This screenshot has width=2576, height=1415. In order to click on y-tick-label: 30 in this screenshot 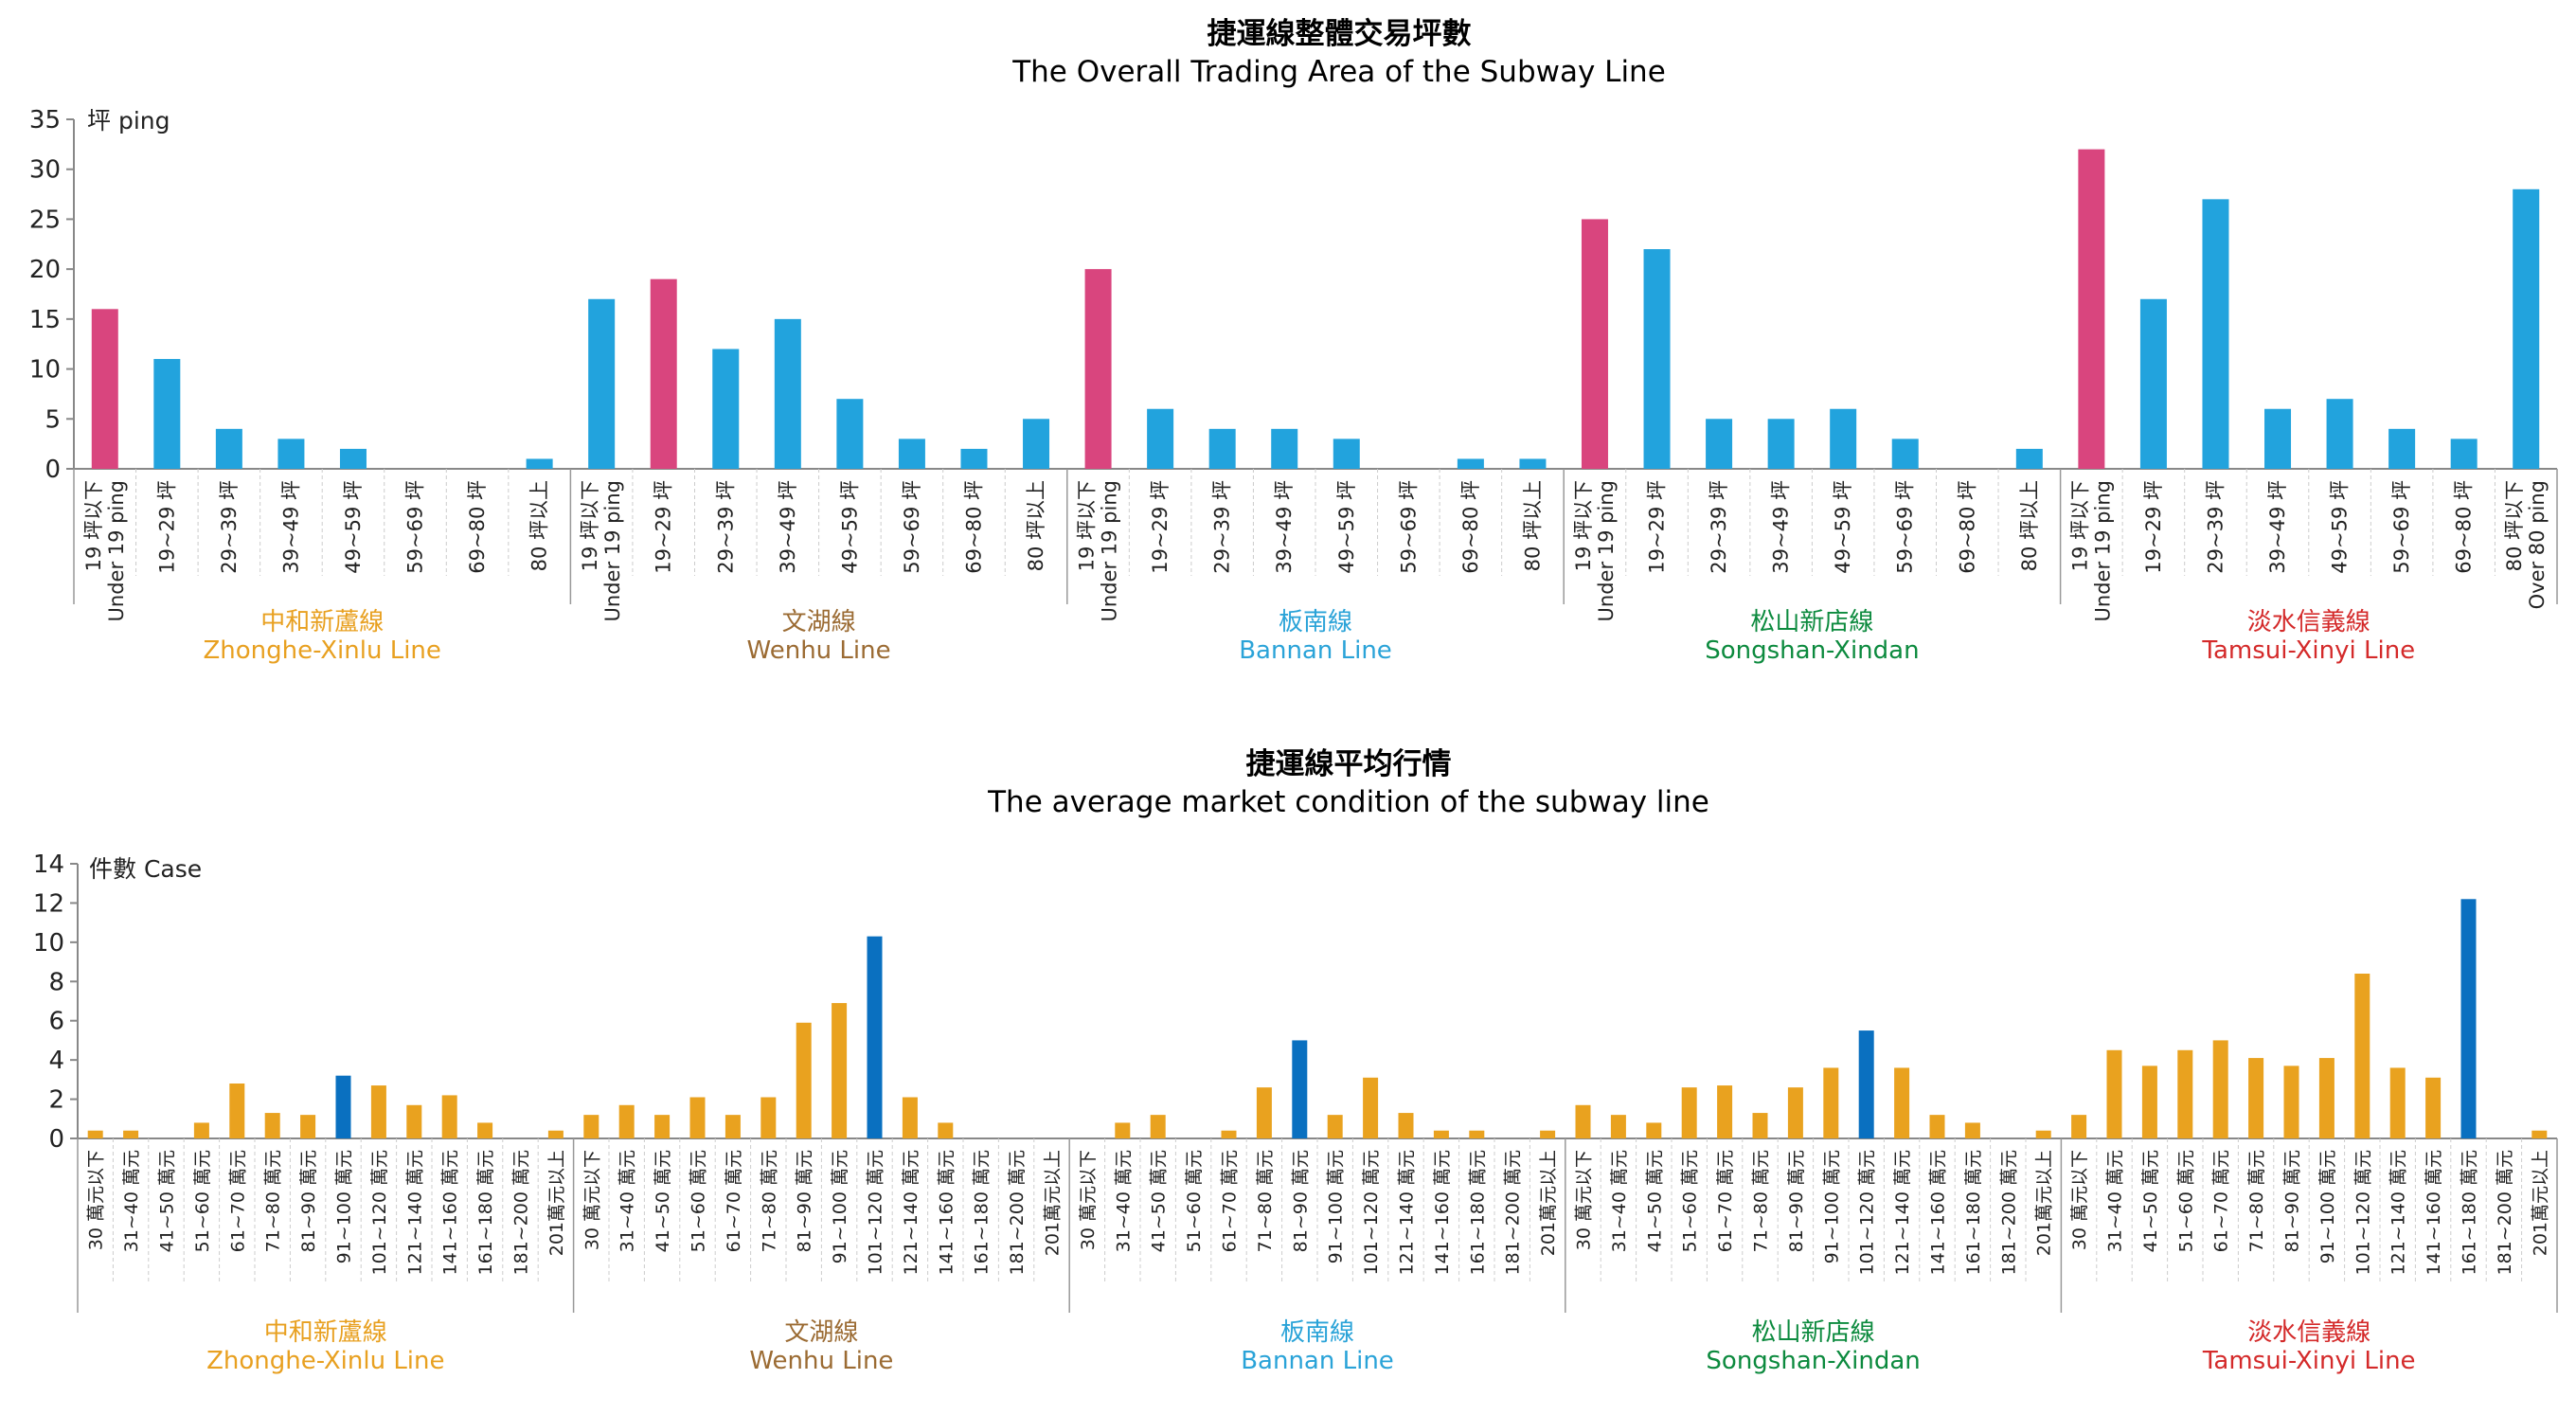, I will do `click(45, 170)`.